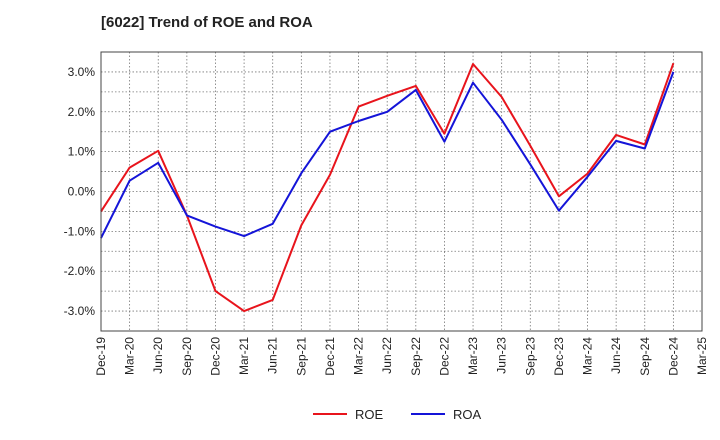 The width and height of the screenshot is (720, 440). Describe the element at coordinates (559, 356) in the screenshot. I see `x-tick-label: Dec-23` at that location.